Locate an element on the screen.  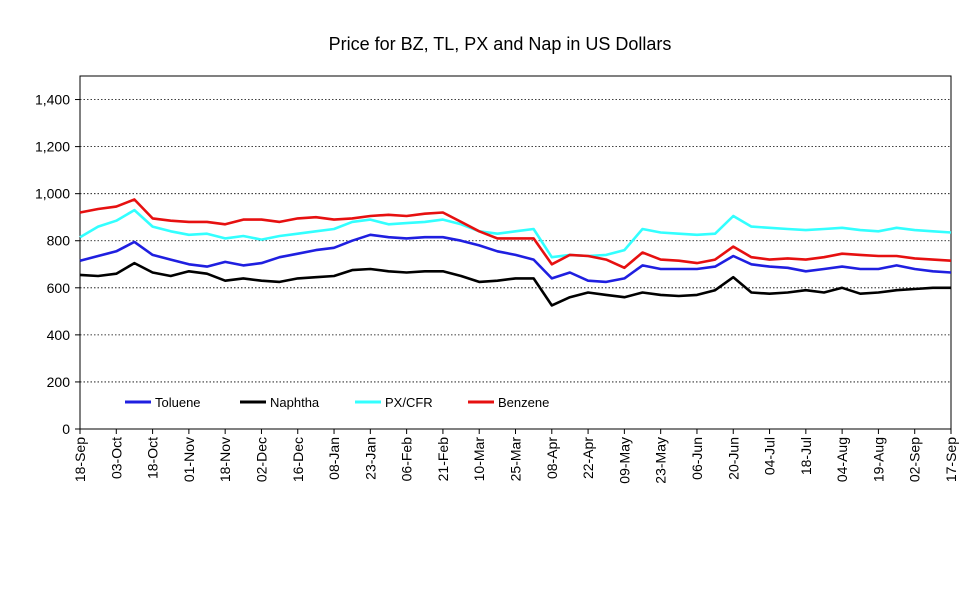
x-tick-label: 06-Jun is located at coordinates (697, 458).